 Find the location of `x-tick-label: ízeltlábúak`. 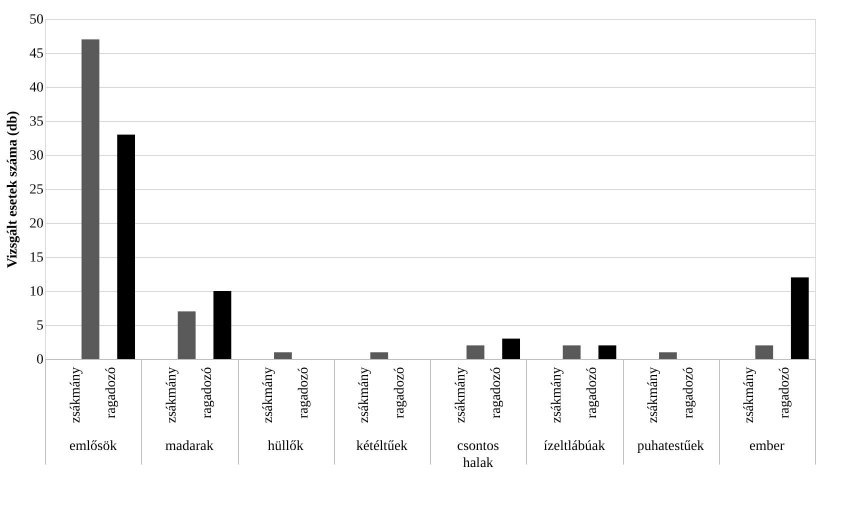

x-tick-label: ízeltlábúak is located at coordinates (575, 446).